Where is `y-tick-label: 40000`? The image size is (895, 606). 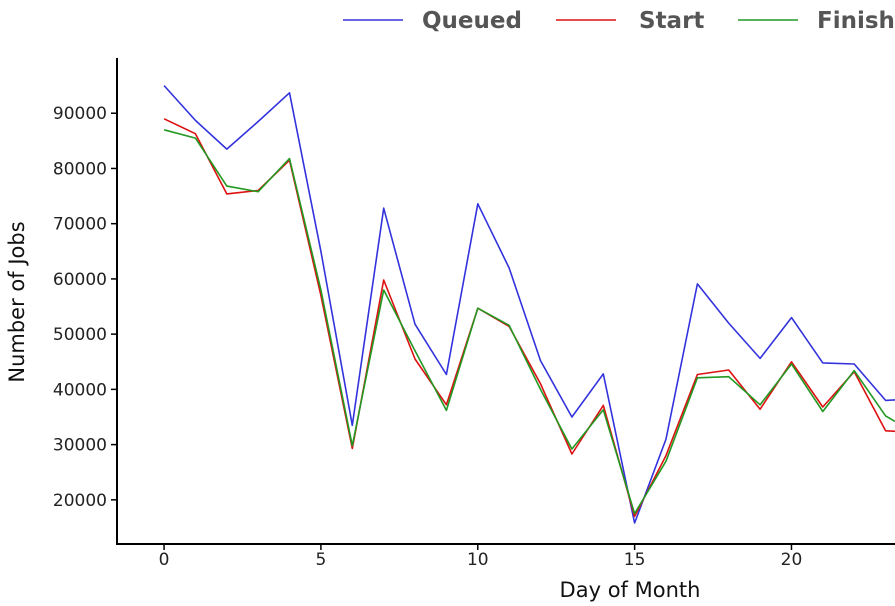
y-tick-label: 40000 is located at coordinates (80, 390).